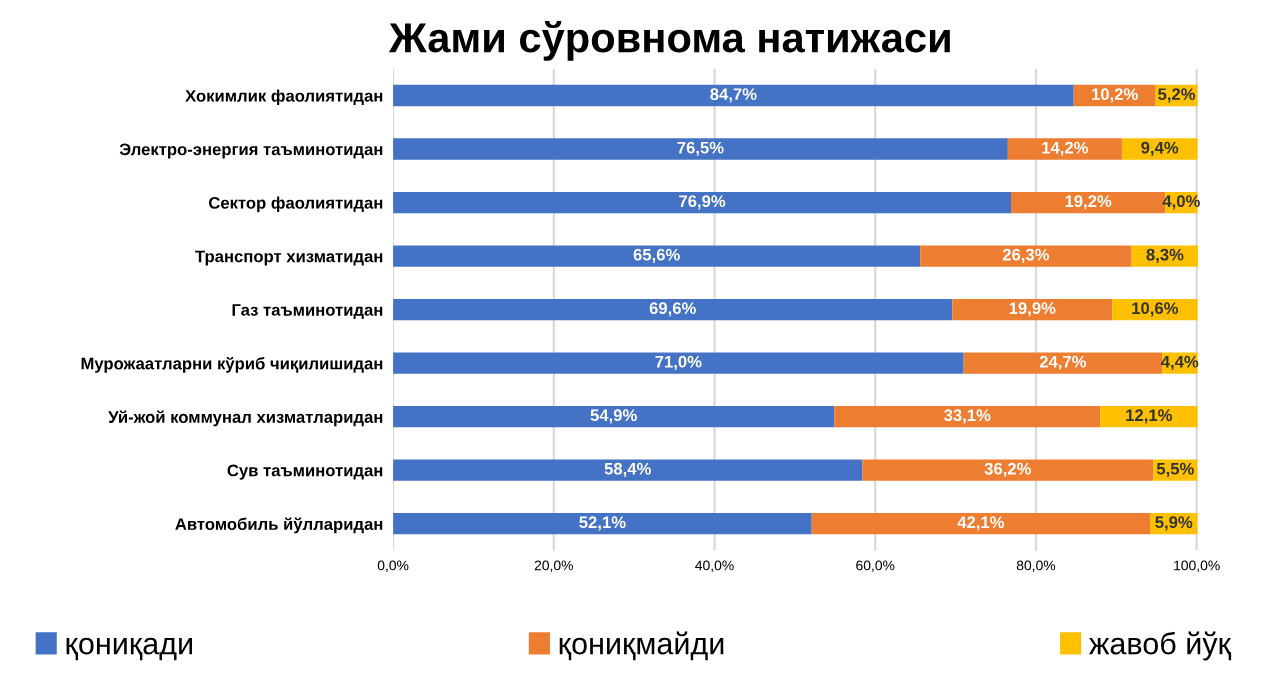 The height and width of the screenshot is (688, 1268). I want to click on data-label: 76,5%, so click(700, 148).